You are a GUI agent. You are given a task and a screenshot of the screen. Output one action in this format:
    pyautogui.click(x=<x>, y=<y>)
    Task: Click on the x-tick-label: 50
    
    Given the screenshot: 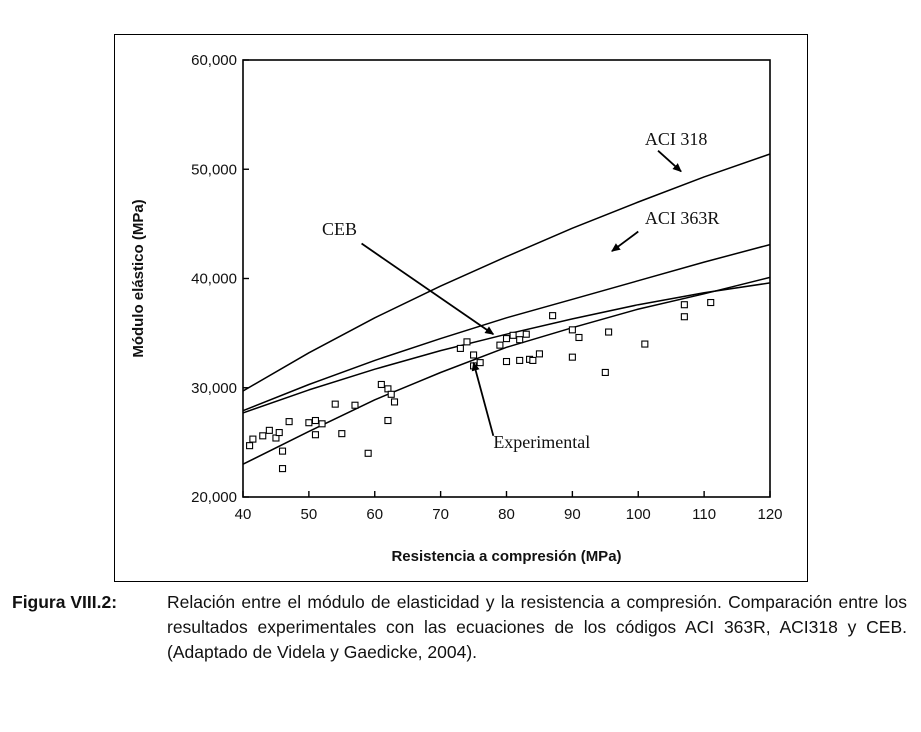 What is the action you would take?
    pyautogui.click(x=309, y=514)
    